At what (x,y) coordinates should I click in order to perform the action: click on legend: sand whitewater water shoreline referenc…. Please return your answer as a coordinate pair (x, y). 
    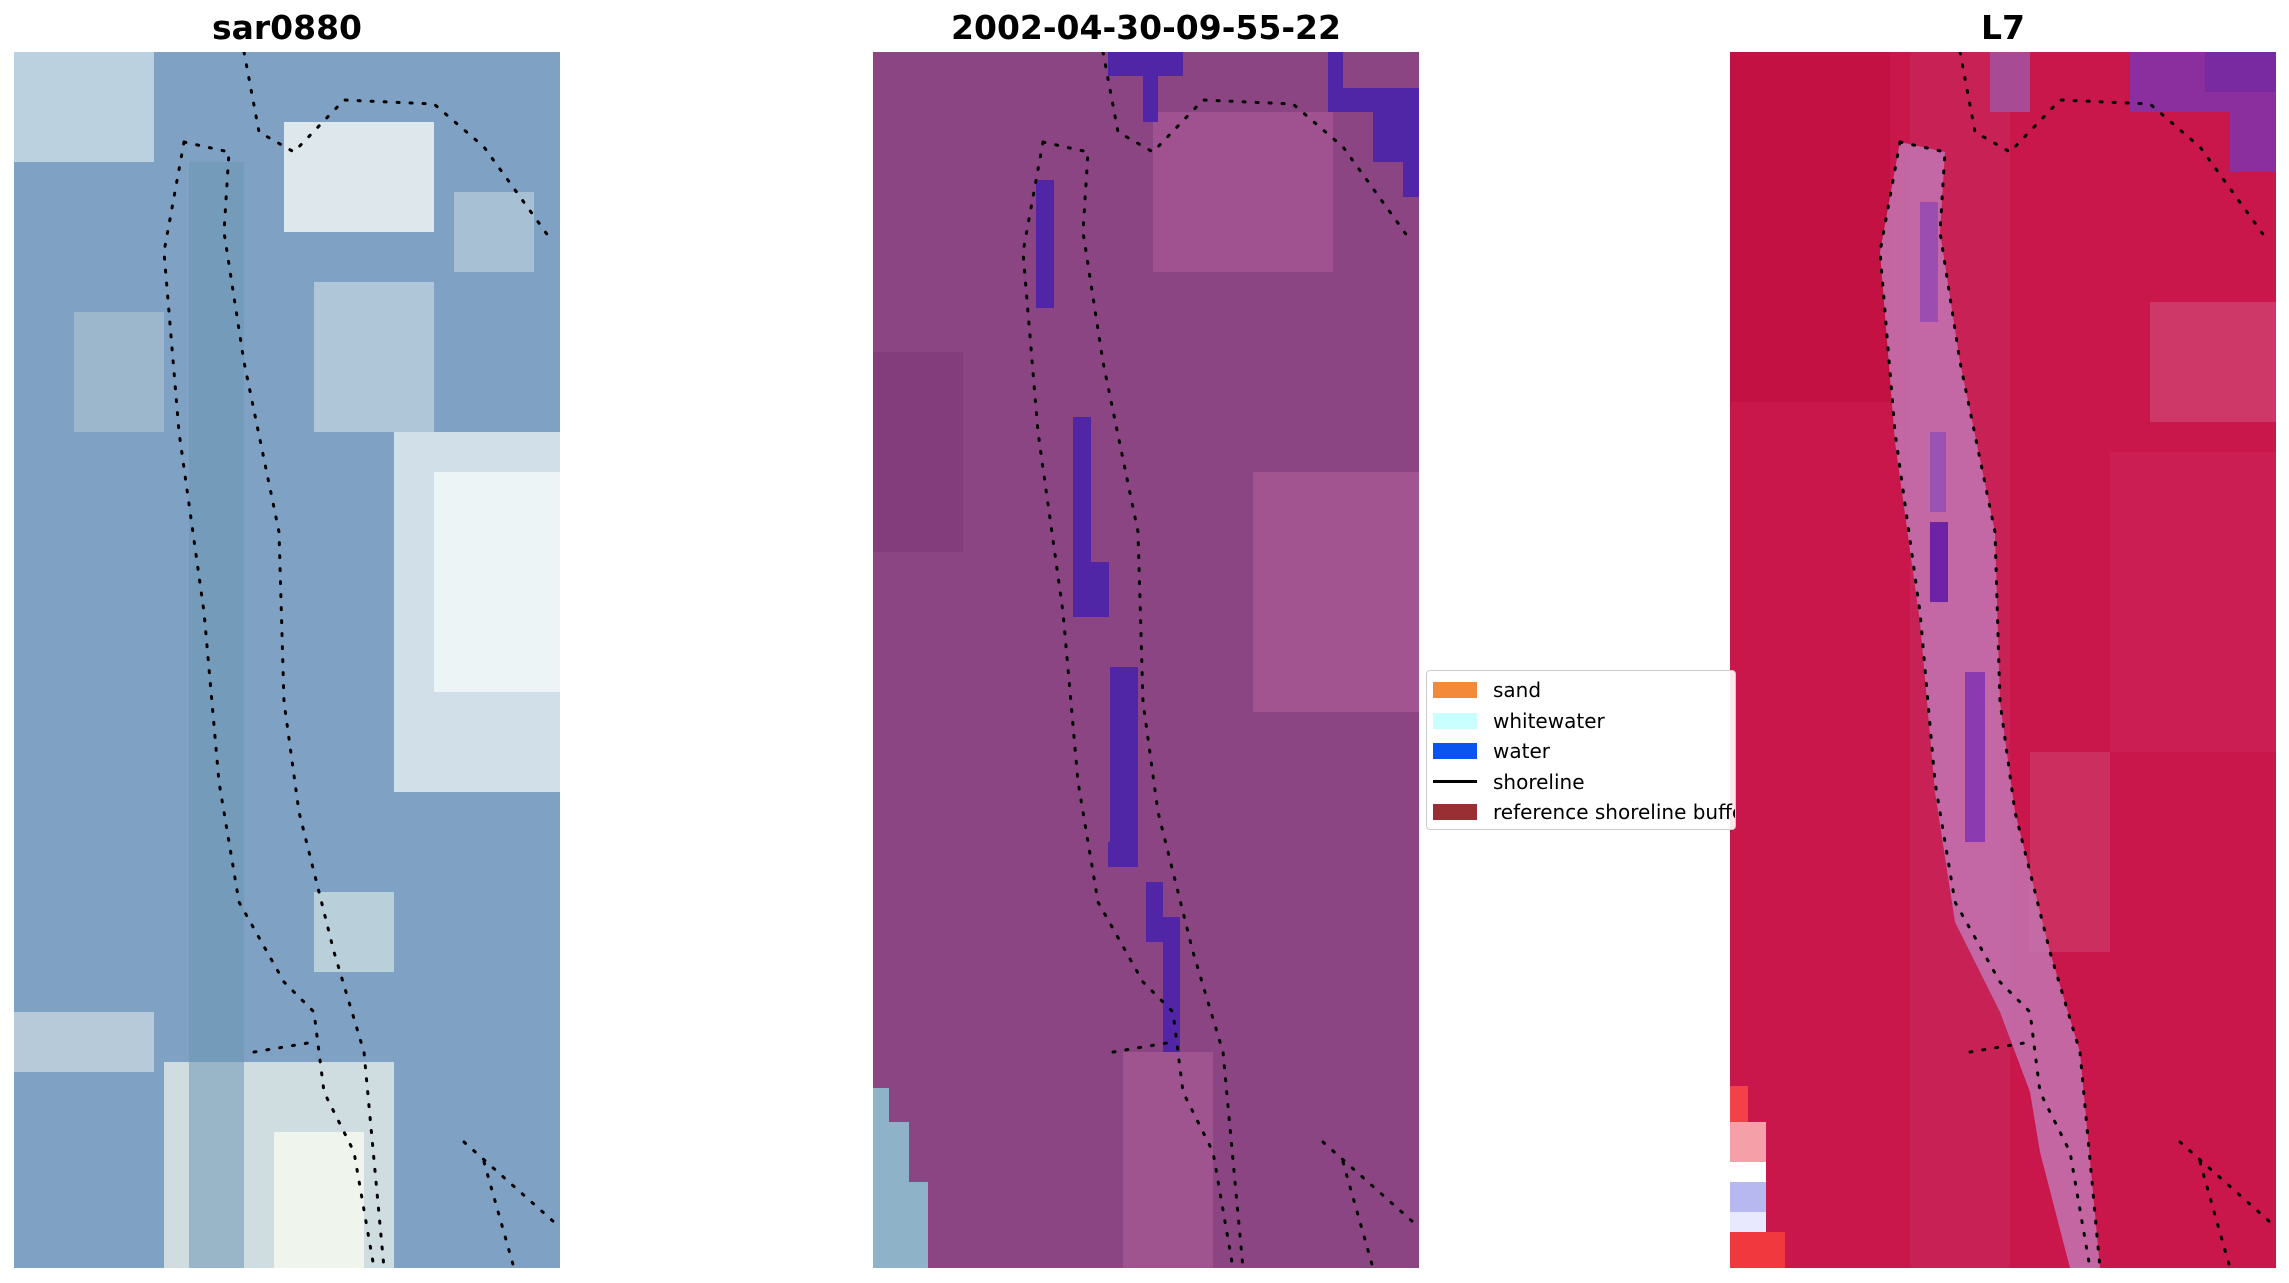
    Looking at the image, I should click on (1581, 750).